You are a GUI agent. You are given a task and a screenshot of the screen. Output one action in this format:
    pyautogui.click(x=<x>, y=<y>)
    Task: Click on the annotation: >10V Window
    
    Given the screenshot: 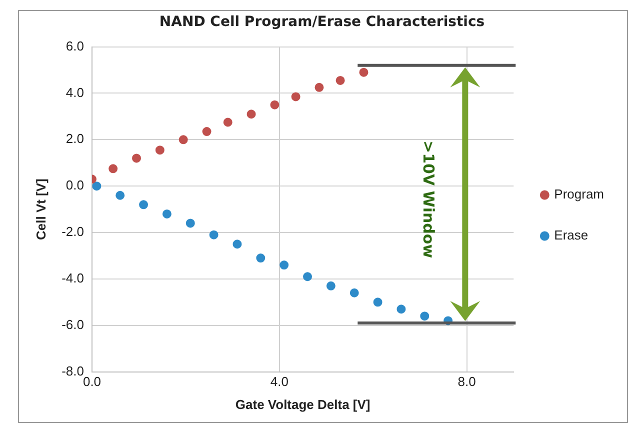 What is the action you would take?
    pyautogui.click(x=428, y=199)
    